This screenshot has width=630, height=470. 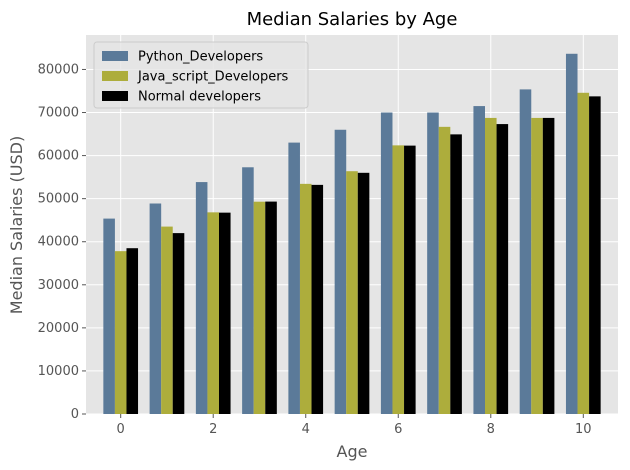 What do you see at coordinates (213, 429) in the screenshot?
I see `x-tick-label: 2` at bounding box center [213, 429].